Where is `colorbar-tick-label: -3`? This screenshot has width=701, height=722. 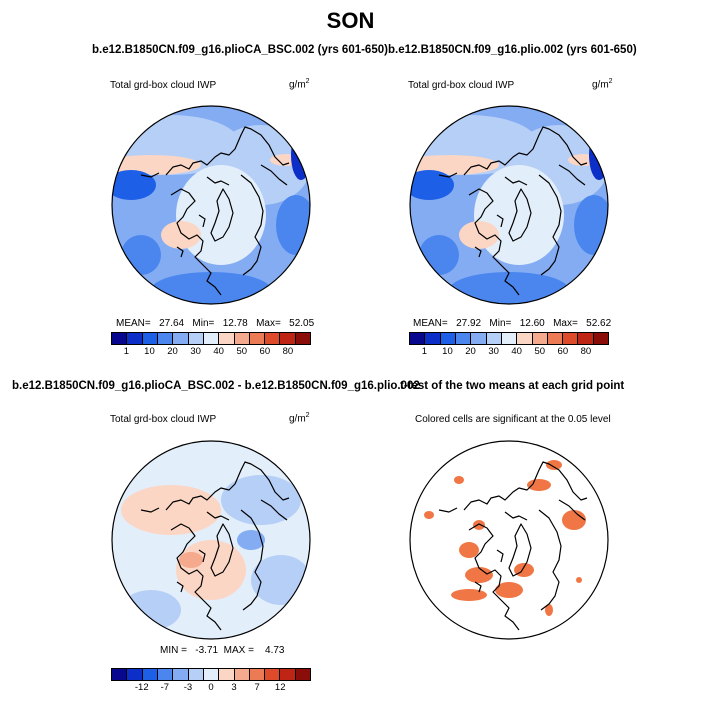 colorbar-tick-label: -3 is located at coordinates (188, 687).